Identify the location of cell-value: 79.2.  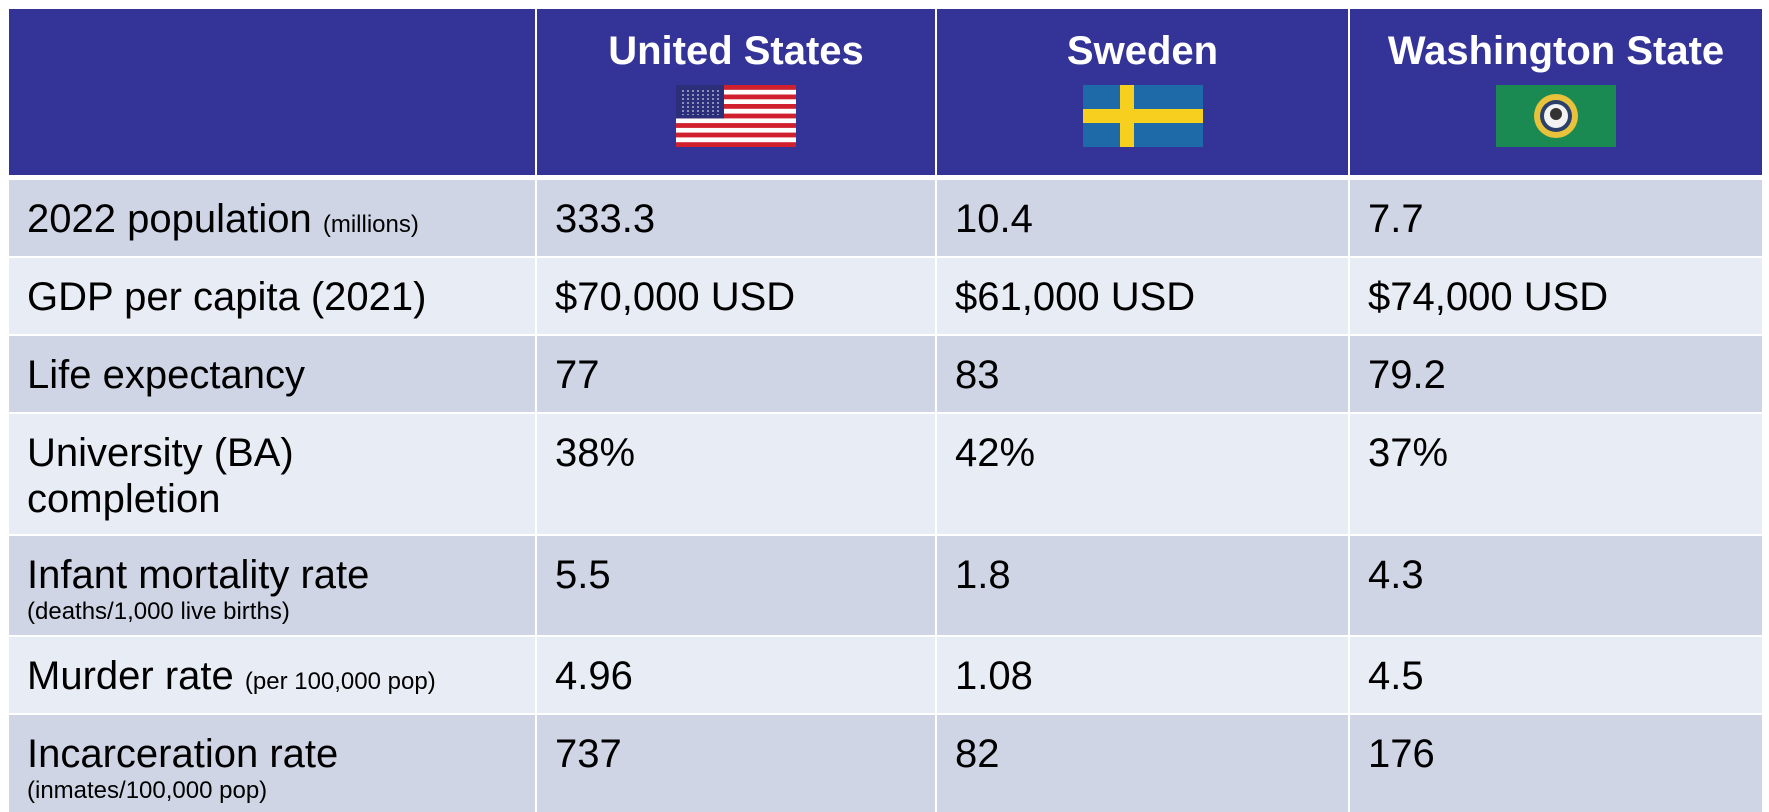
(1407, 375).